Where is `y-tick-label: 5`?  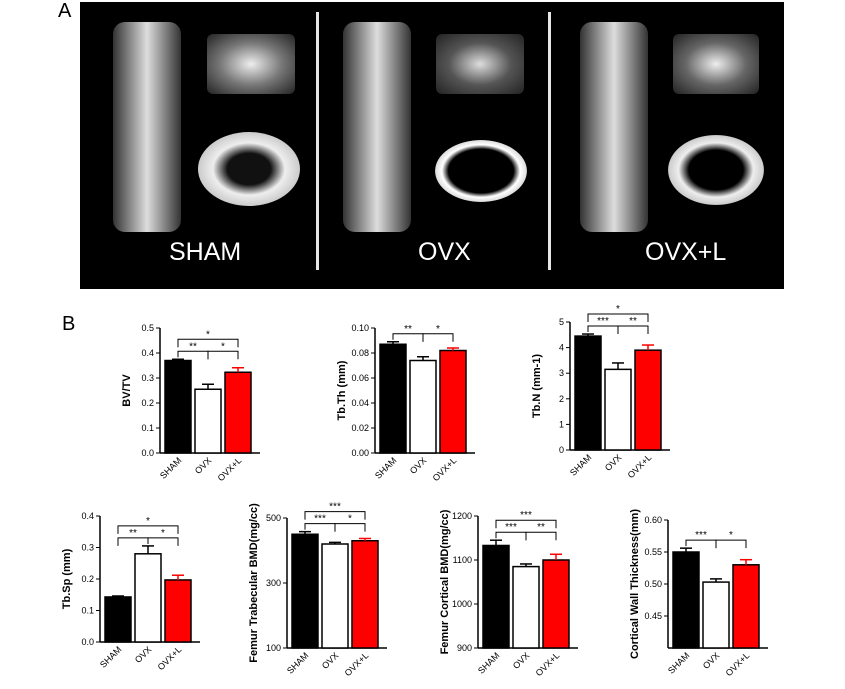 y-tick-label: 5 is located at coordinates (561, 322).